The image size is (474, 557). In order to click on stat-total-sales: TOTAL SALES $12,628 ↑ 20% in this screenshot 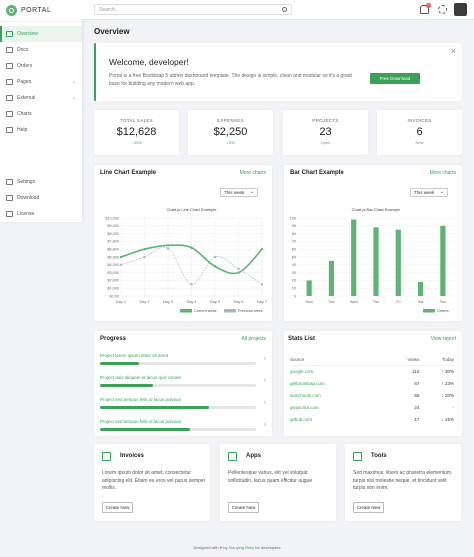, I will do `click(136, 132)`.